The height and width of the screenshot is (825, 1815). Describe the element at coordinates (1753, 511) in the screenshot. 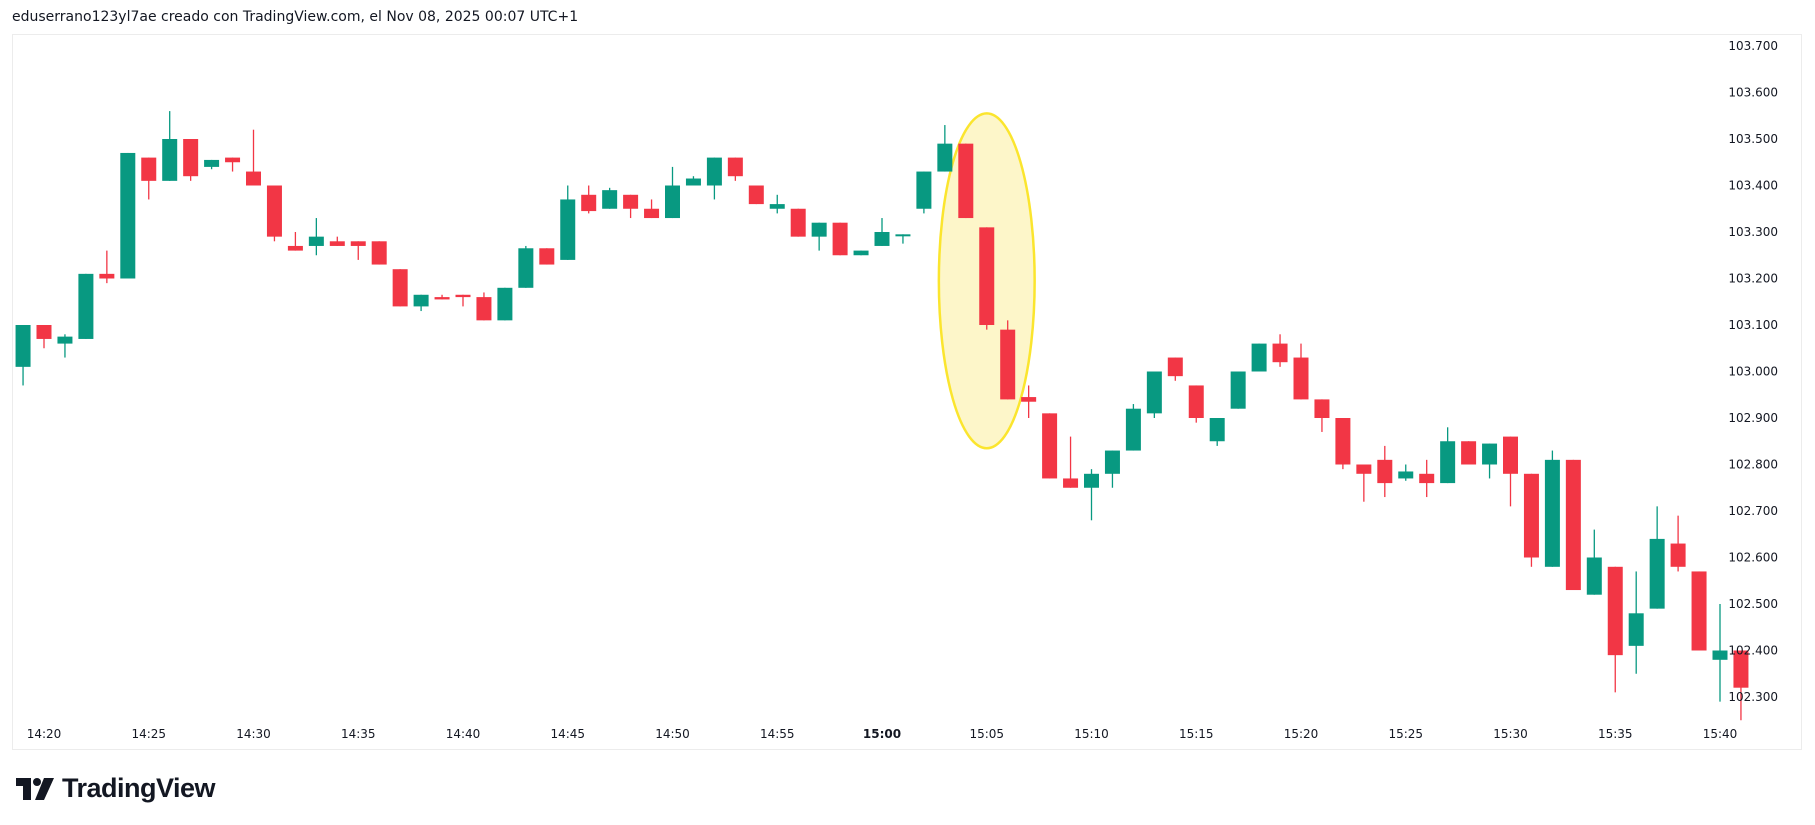

I see `price-axis-label: 102.700` at that location.